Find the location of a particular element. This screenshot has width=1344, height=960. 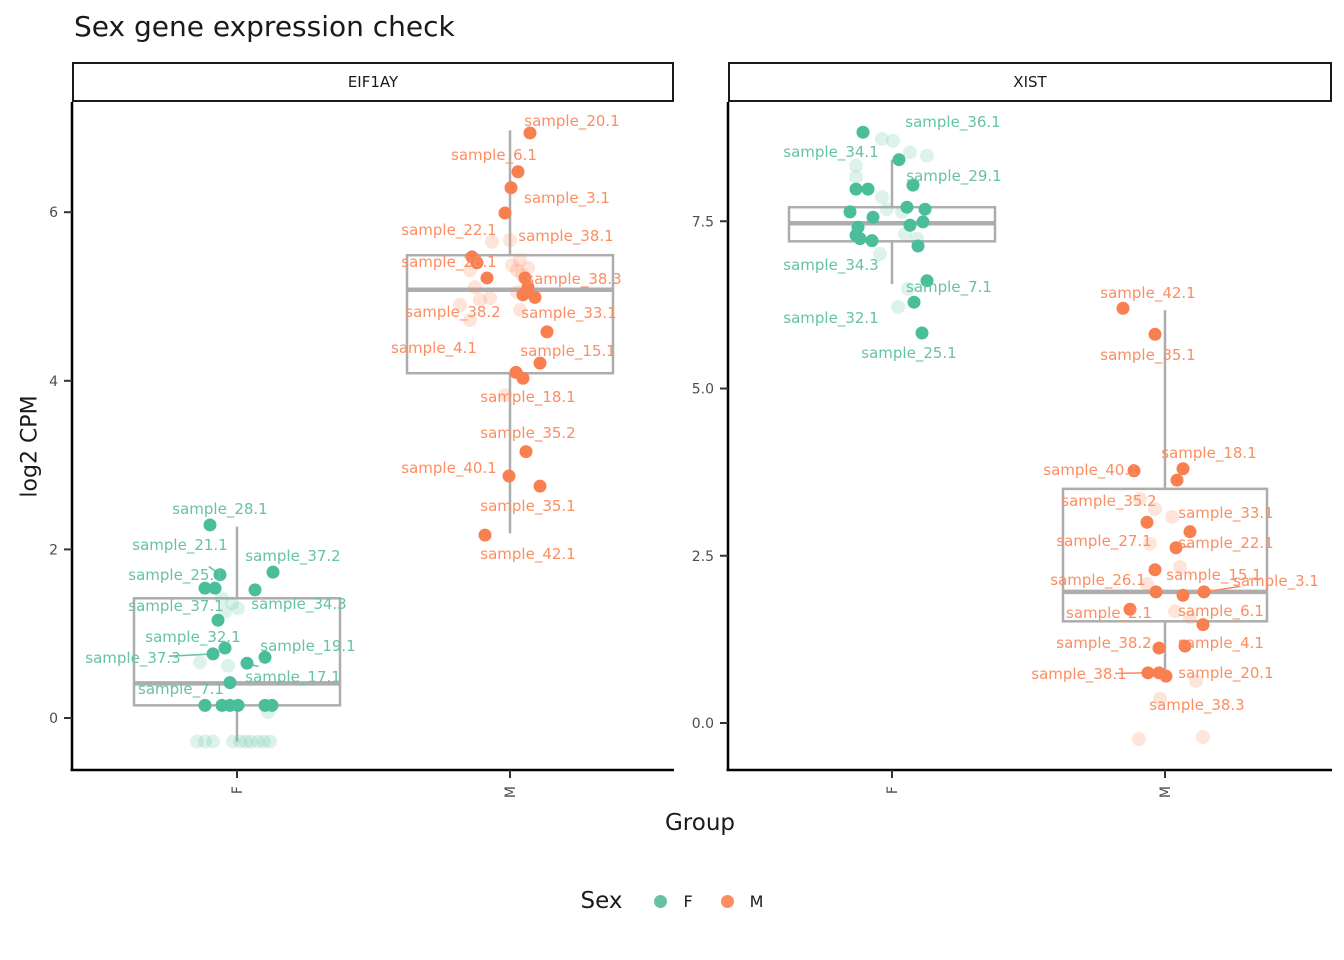

chart-text: sample_28.1 is located at coordinates (219, 509).